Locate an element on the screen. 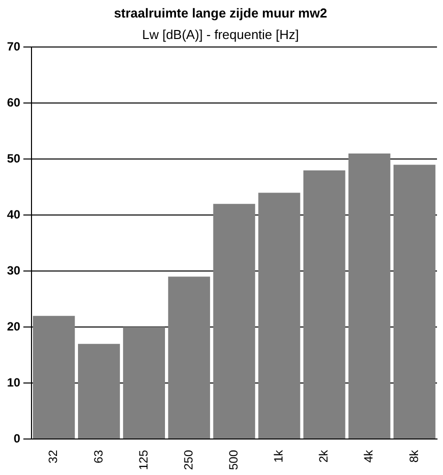  y-tick-label: 0 is located at coordinates (17, 438).